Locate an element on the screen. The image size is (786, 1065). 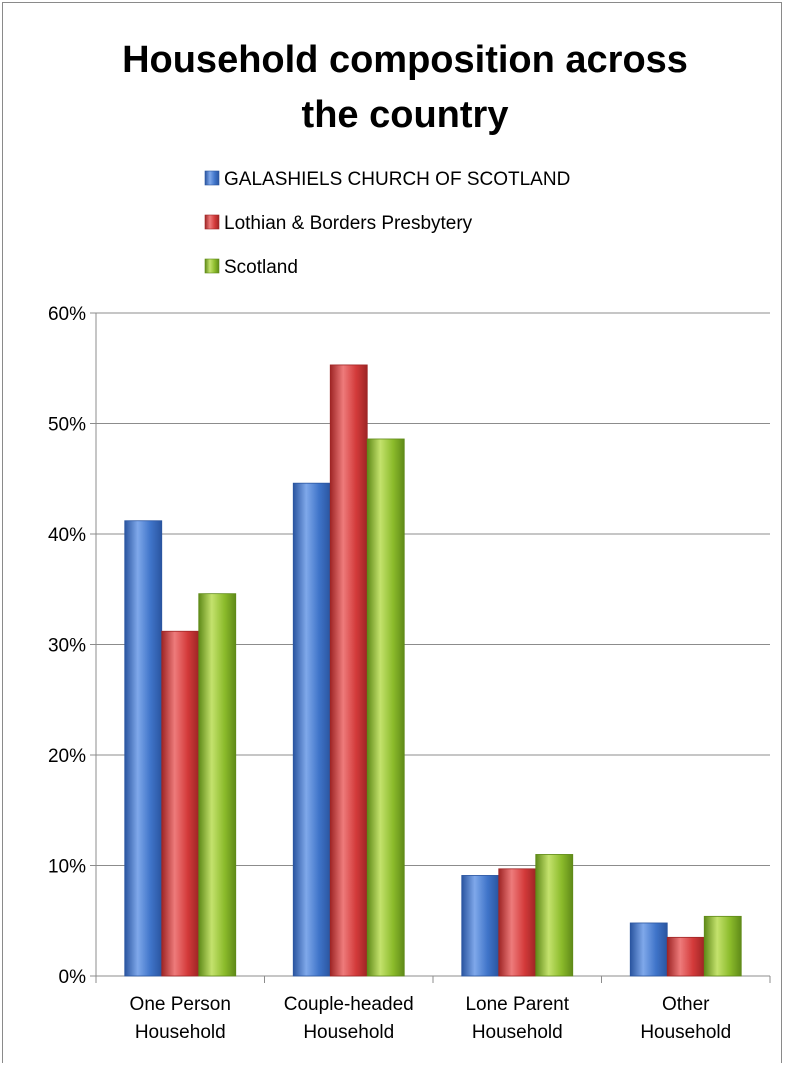
legend-label-1: GALASHIELS CHURCH OF SCOTLAND is located at coordinates (397, 179).